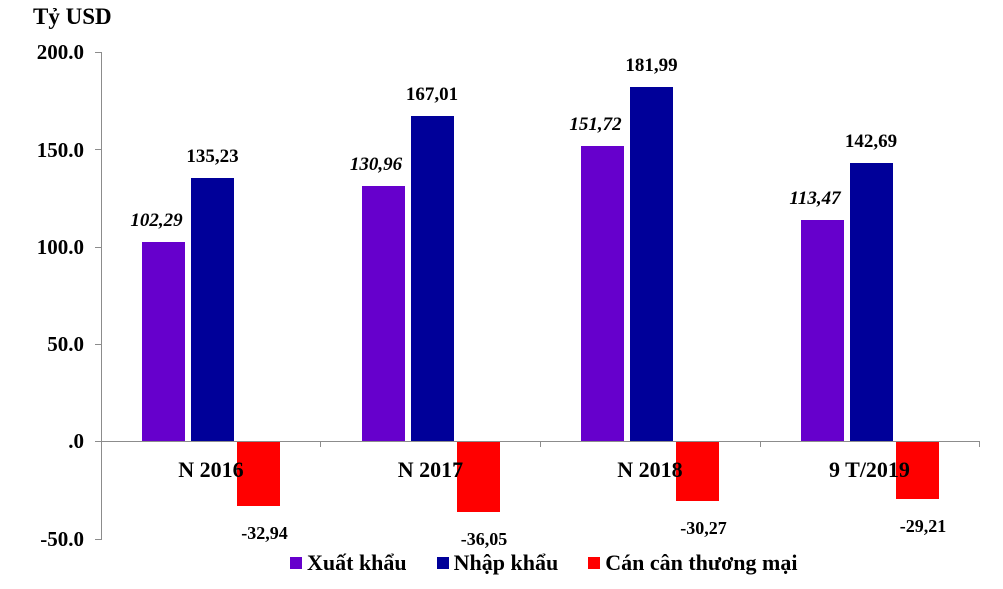 The width and height of the screenshot is (1003, 589). What do you see at coordinates (76, 441) in the screenshot?
I see `y-tick-label: .0` at bounding box center [76, 441].